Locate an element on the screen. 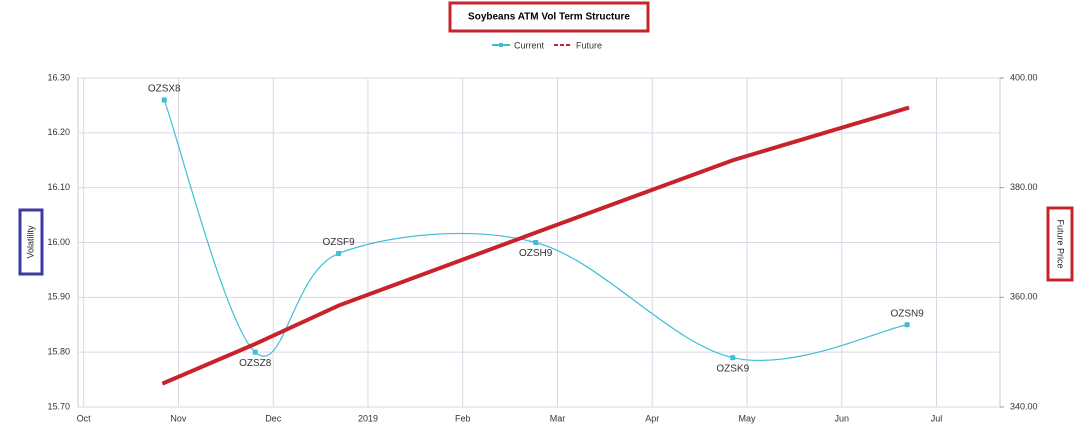 This screenshot has width=1080, height=437. y2-title-box is located at coordinates (1060, 244).